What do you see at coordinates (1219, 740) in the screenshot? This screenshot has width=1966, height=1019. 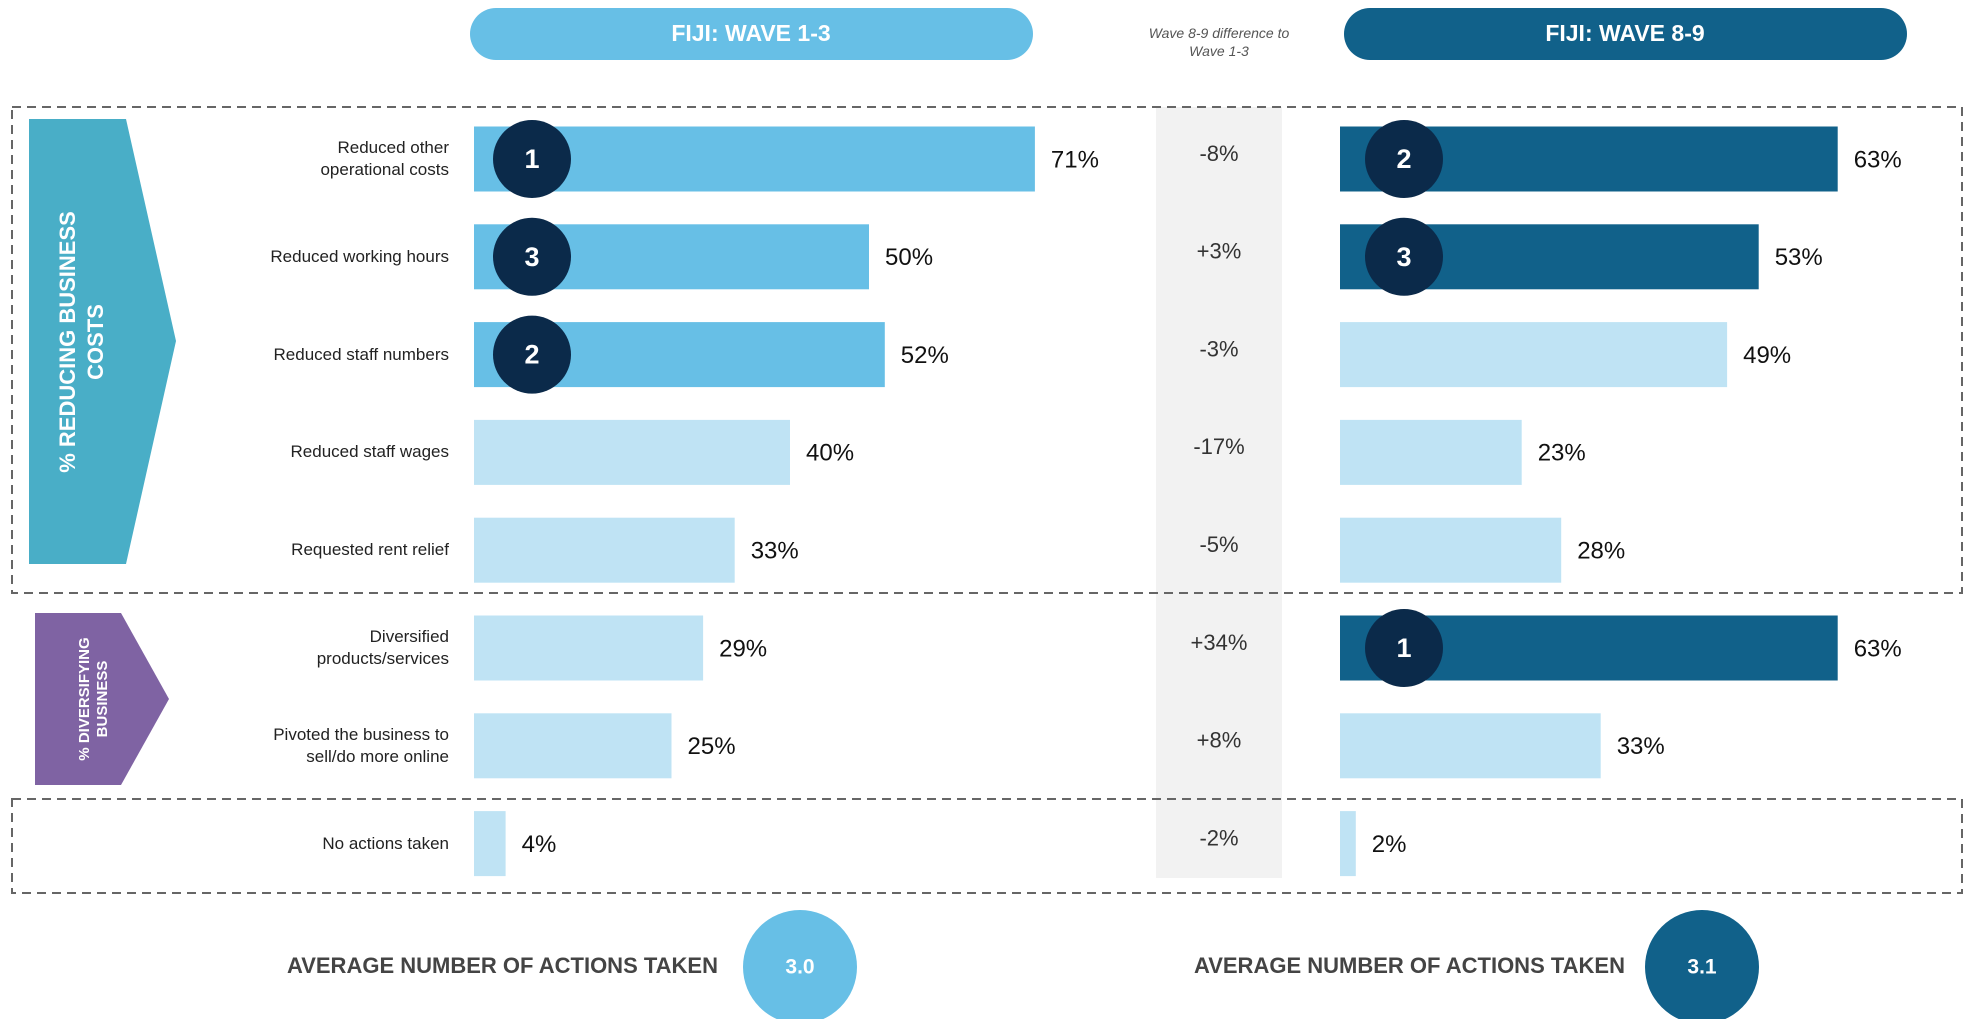 I see `difference-label: +8%` at bounding box center [1219, 740].